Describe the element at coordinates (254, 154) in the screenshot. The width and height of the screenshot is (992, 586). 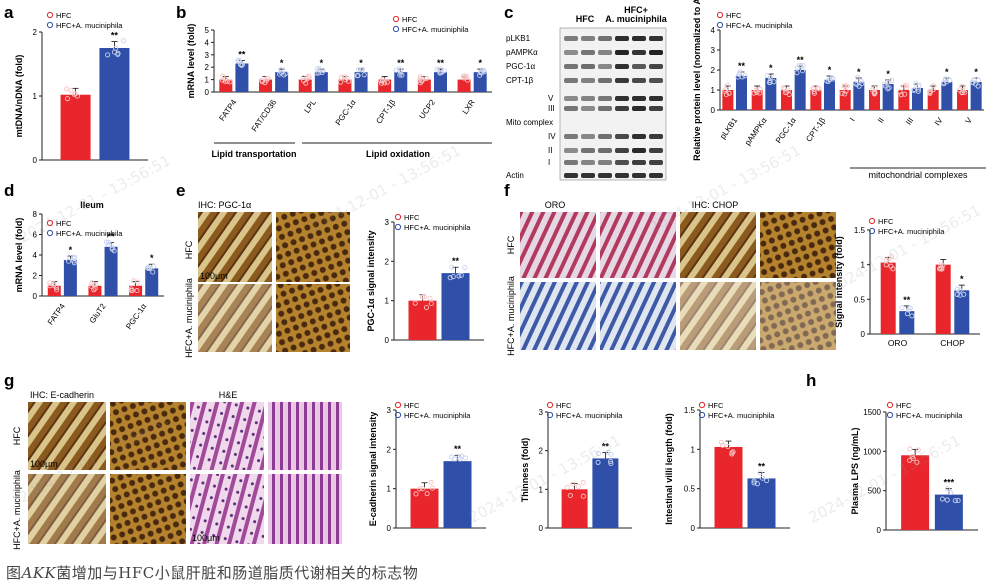
I see `group-label-lipid-transport: Lipid transportation` at that location.